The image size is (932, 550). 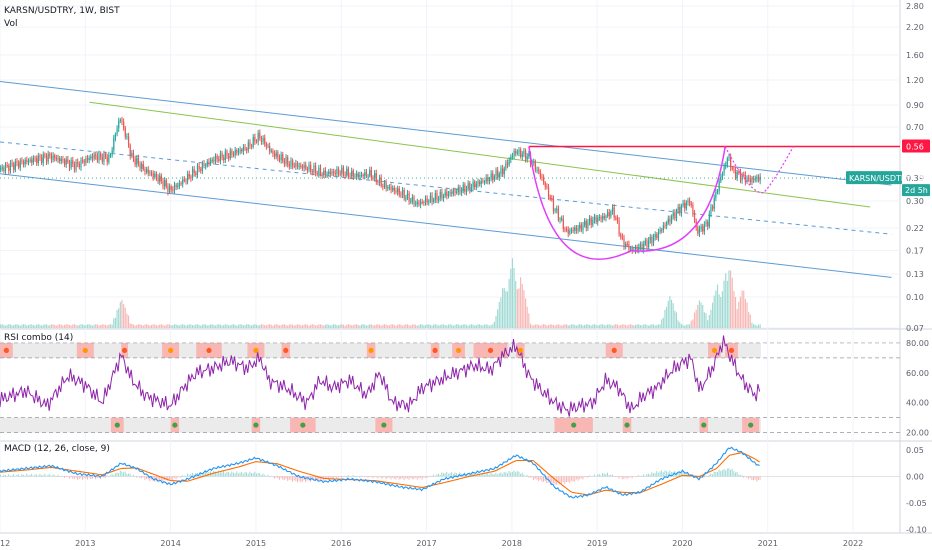 I want to click on macd-tick-label: 0.05, so click(x=915, y=450).